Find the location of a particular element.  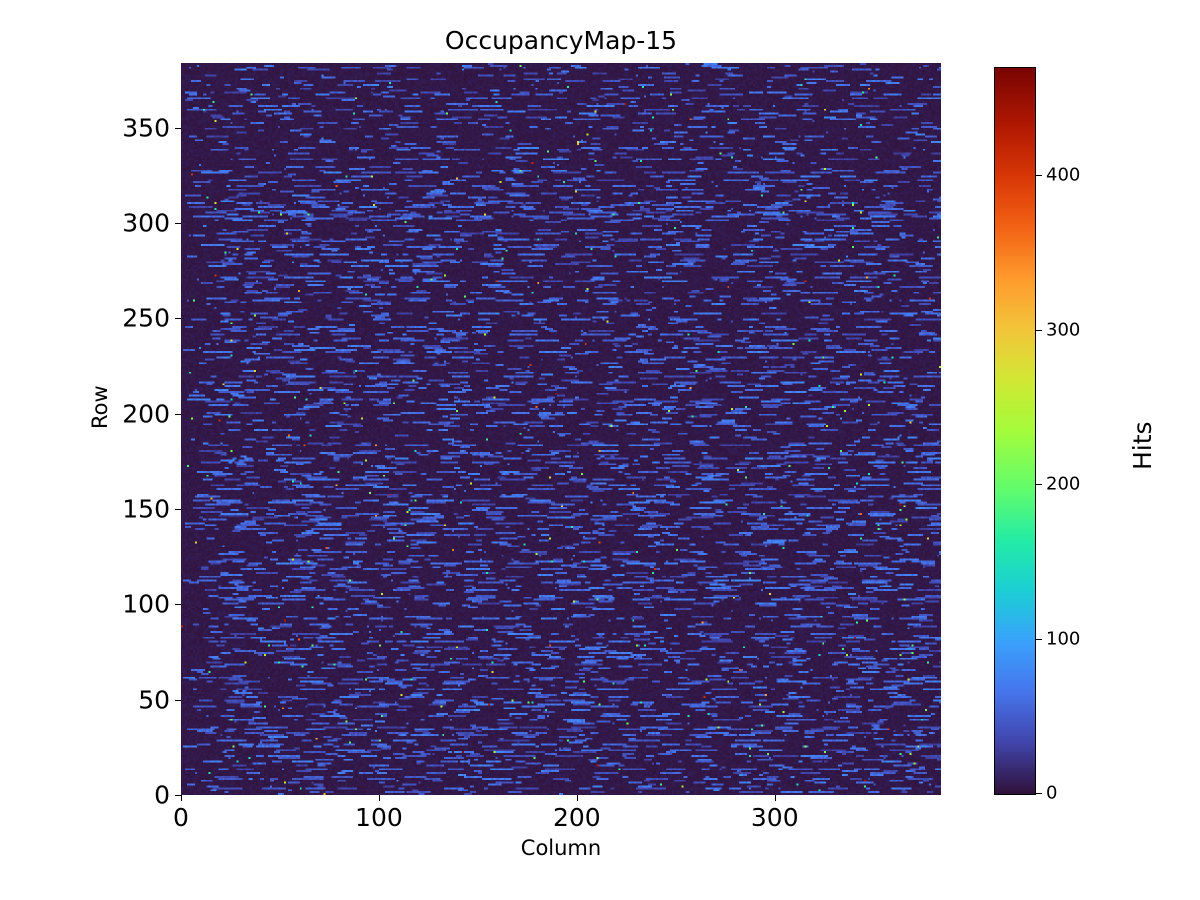

colorbar is located at coordinates (1015, 431).